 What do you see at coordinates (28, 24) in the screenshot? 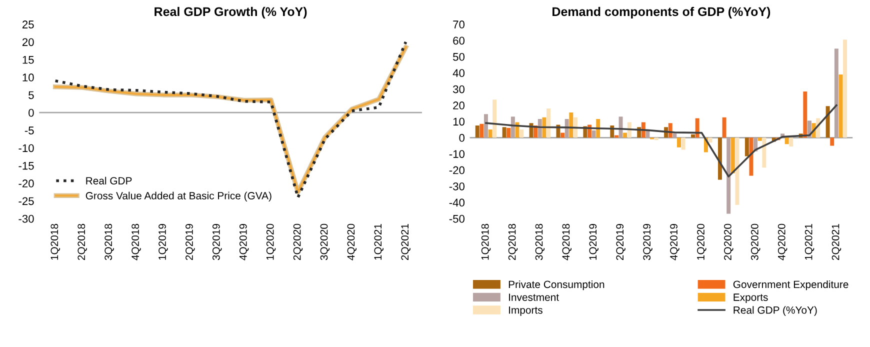
I see `y-tick-label: 25` at bounding box center [28, 24].